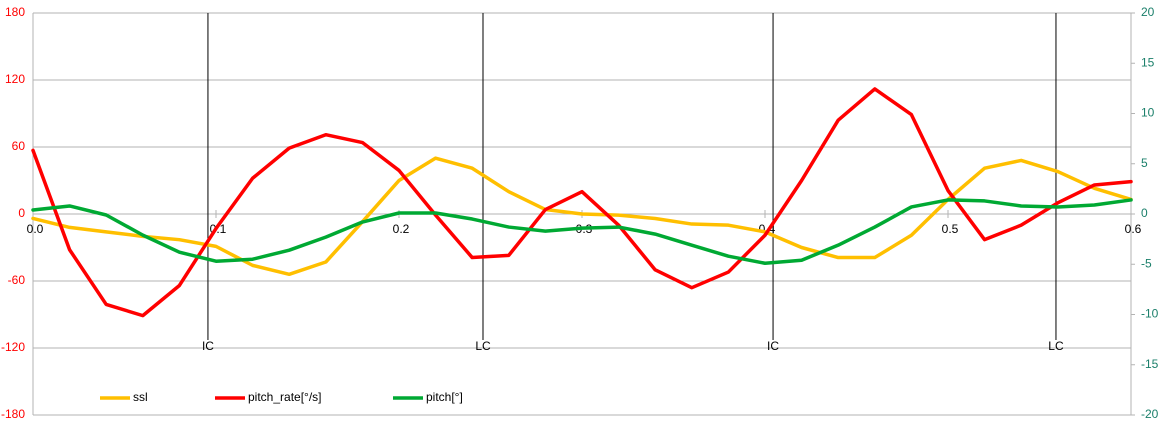 The width and height of the screenshot is (1163, 430). What do you see at coordinates (13, 414) in the screenshot?
I see `y-tick-label: -180` at bounding box center [13, 414].